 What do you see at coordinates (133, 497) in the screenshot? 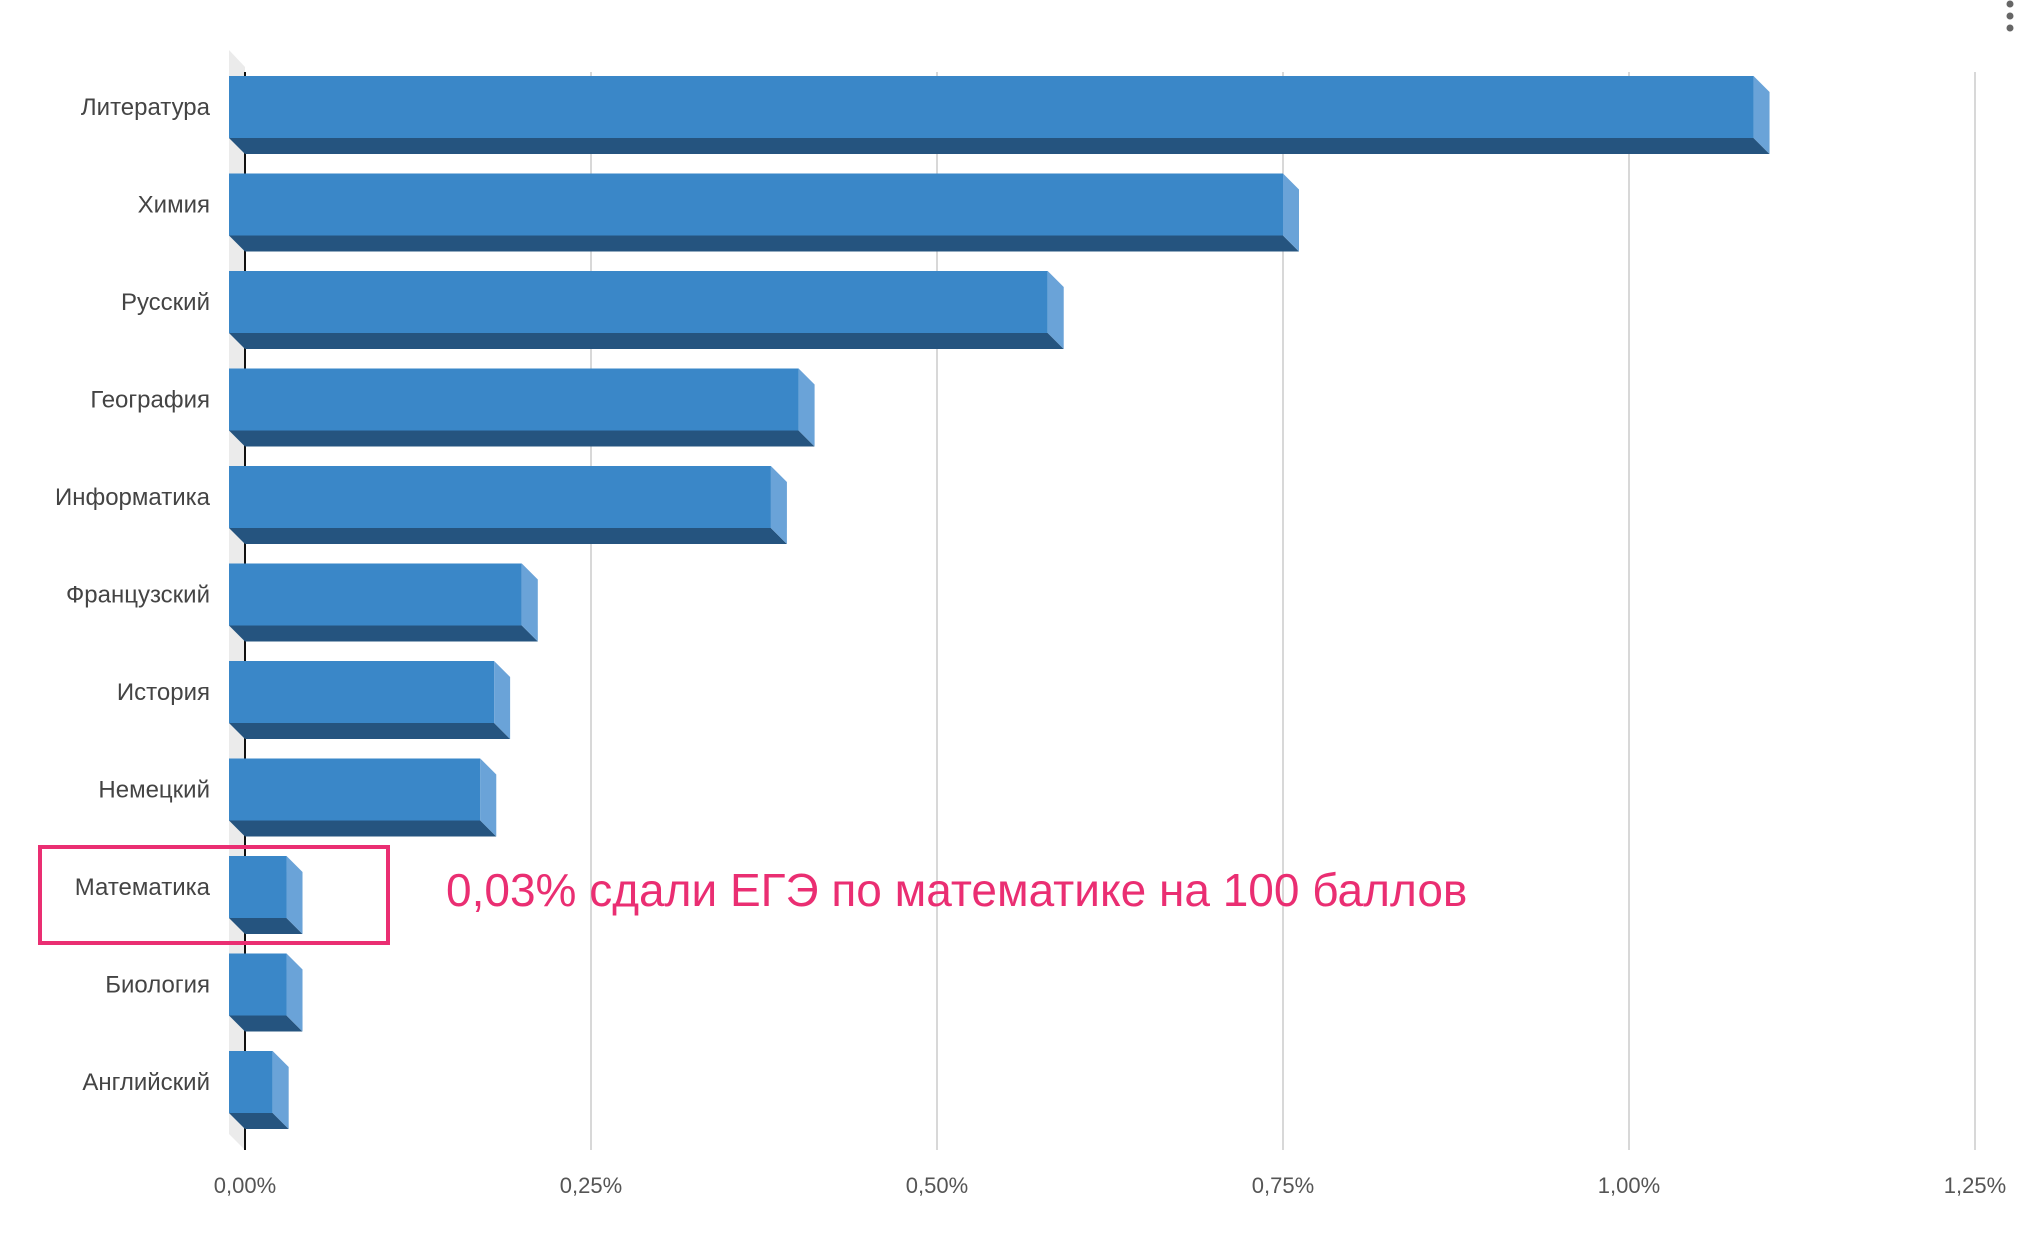
I see `category-label: Информатика` at bounding box center [133, 497].